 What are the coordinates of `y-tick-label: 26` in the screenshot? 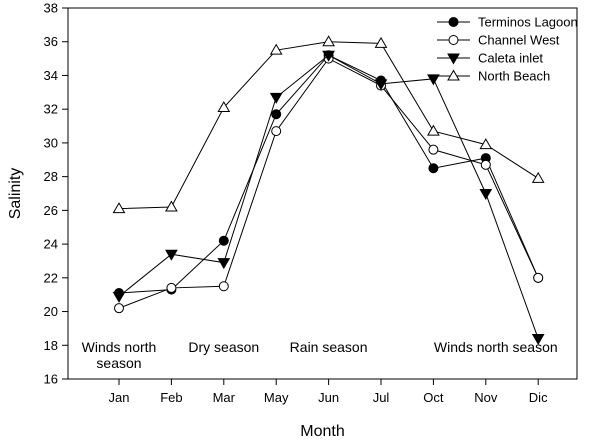 It's located at (51, 210).